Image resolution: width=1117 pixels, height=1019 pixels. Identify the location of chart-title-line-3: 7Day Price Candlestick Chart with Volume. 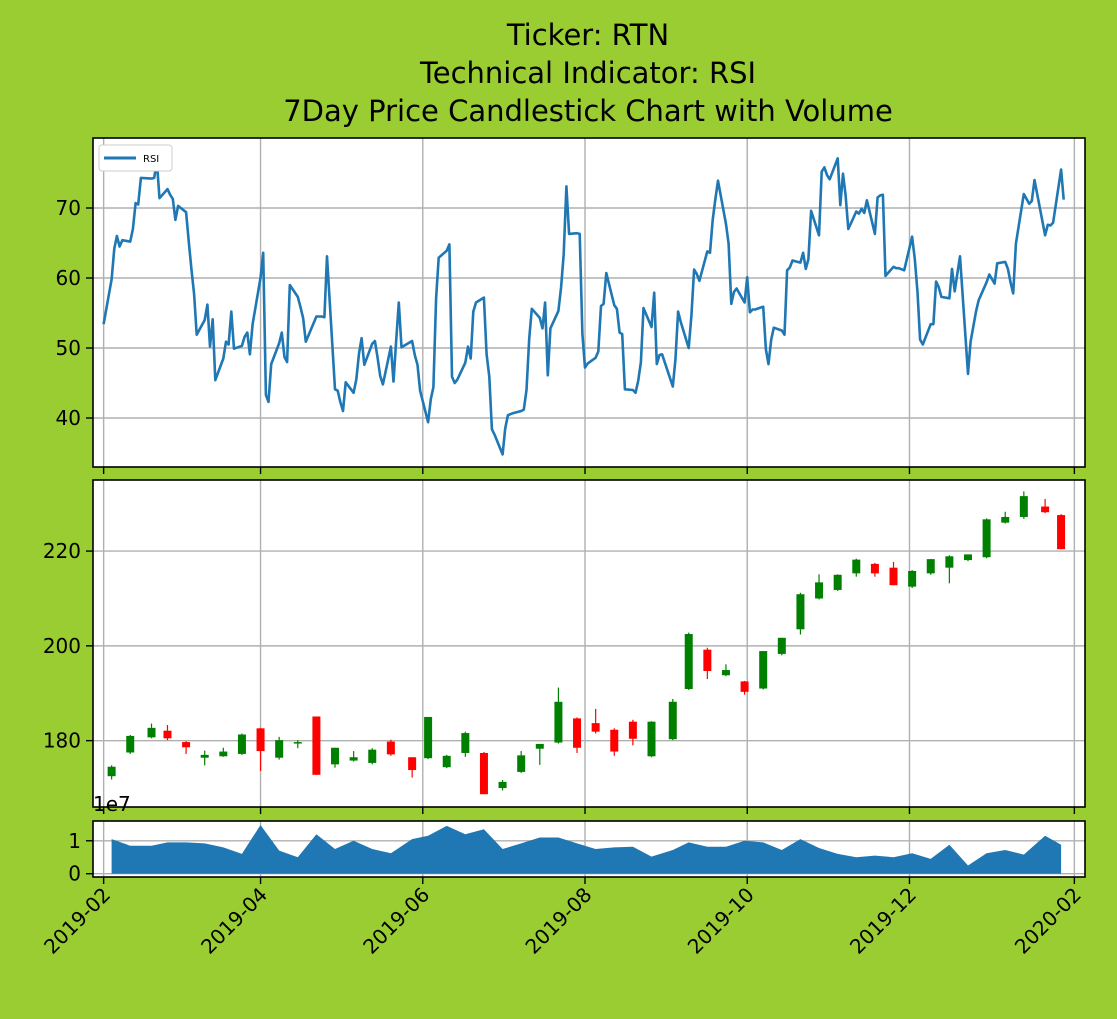
(588, 111).